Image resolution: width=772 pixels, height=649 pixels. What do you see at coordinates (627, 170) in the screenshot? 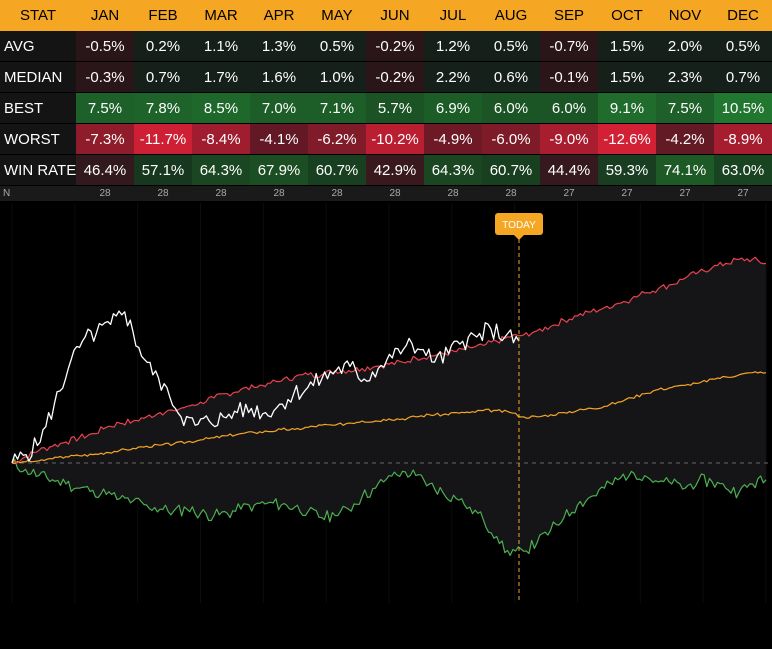
I see `stat-cell: 59.3%` at bounding box center [627, 170].